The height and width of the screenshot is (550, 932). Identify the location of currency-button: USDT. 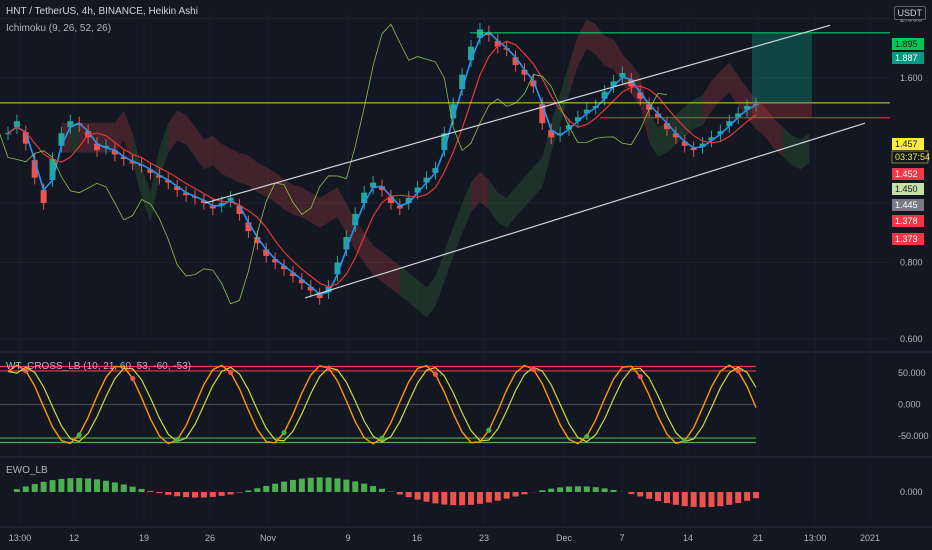
(909, 13).